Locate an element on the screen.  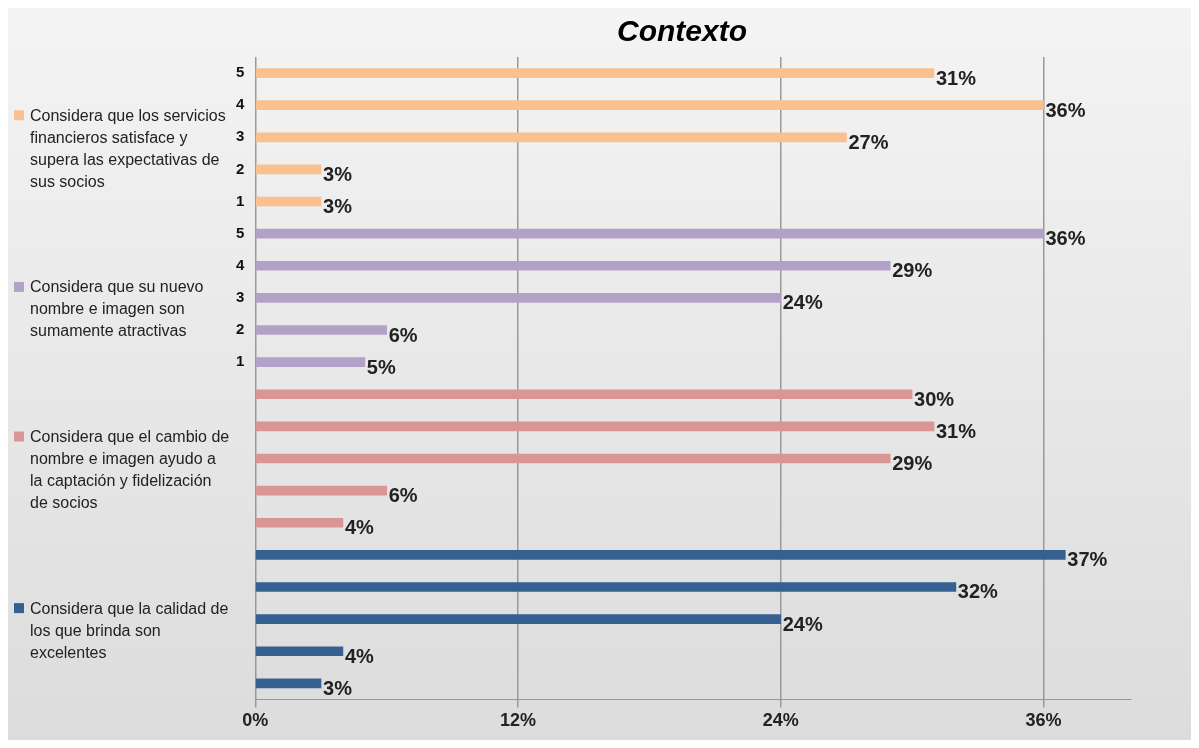
data-label: 30% is located at coordinates (934, 398).